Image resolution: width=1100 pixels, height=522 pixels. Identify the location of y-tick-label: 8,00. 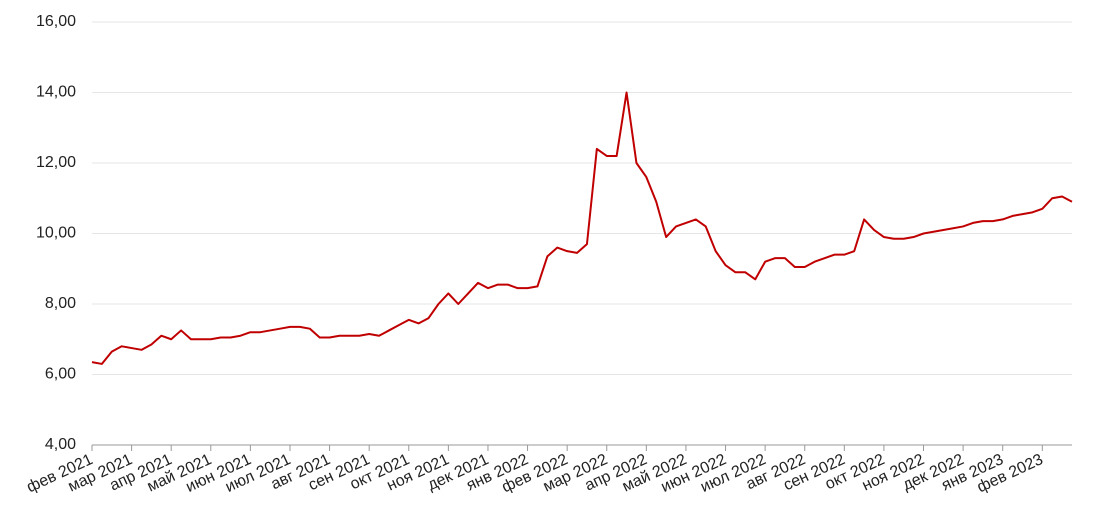
(60, 303).